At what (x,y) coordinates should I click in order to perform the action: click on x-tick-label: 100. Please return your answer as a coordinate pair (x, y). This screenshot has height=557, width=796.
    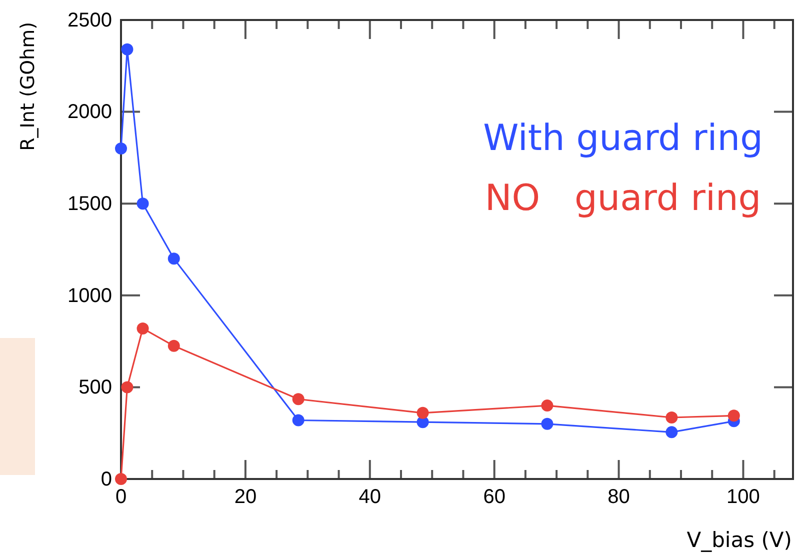
    Looking at the image, I should click on (743, 497).